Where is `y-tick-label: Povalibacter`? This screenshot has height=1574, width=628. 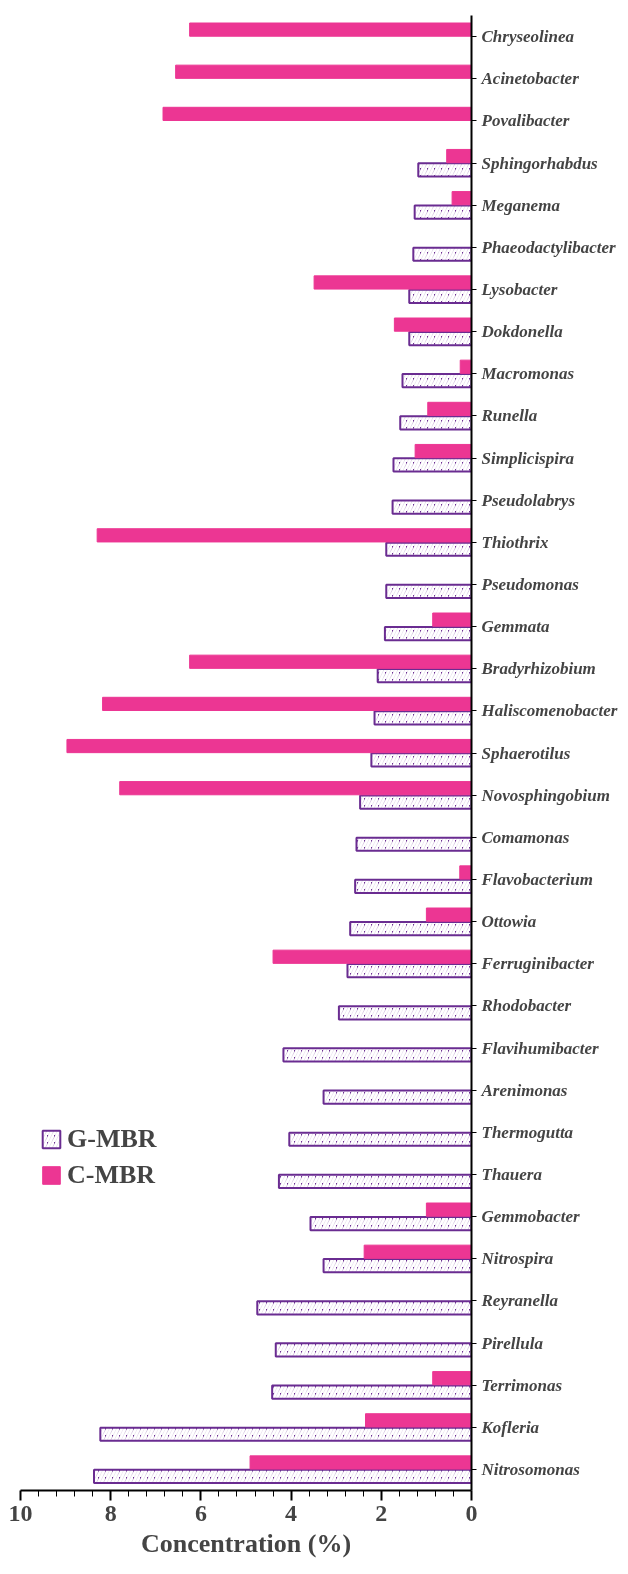
y-tick-label: Povalibacter is located at coordinates (525, 121).